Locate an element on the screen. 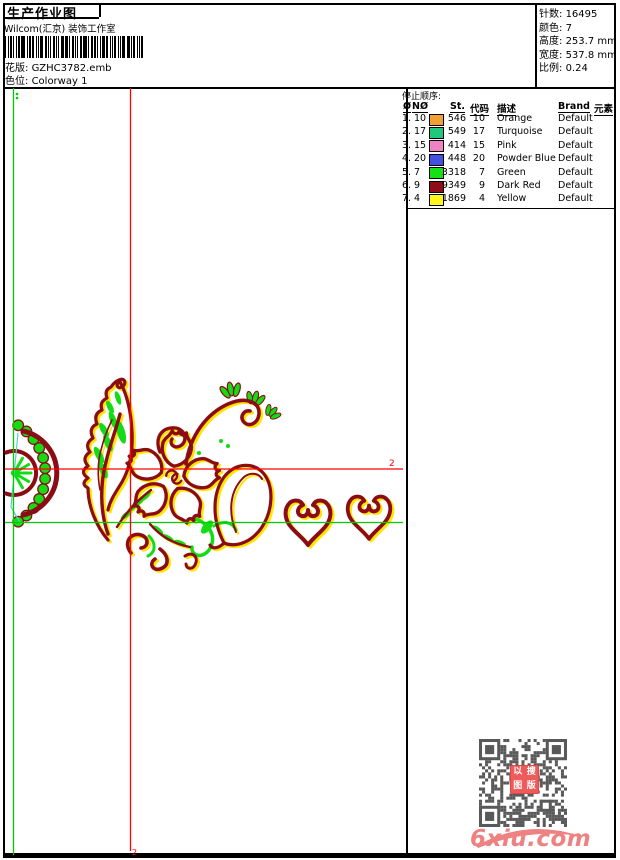 The height and width of the screenshot is (860, 620). row-stitches: 3318 is located at coordinates (453, 172).